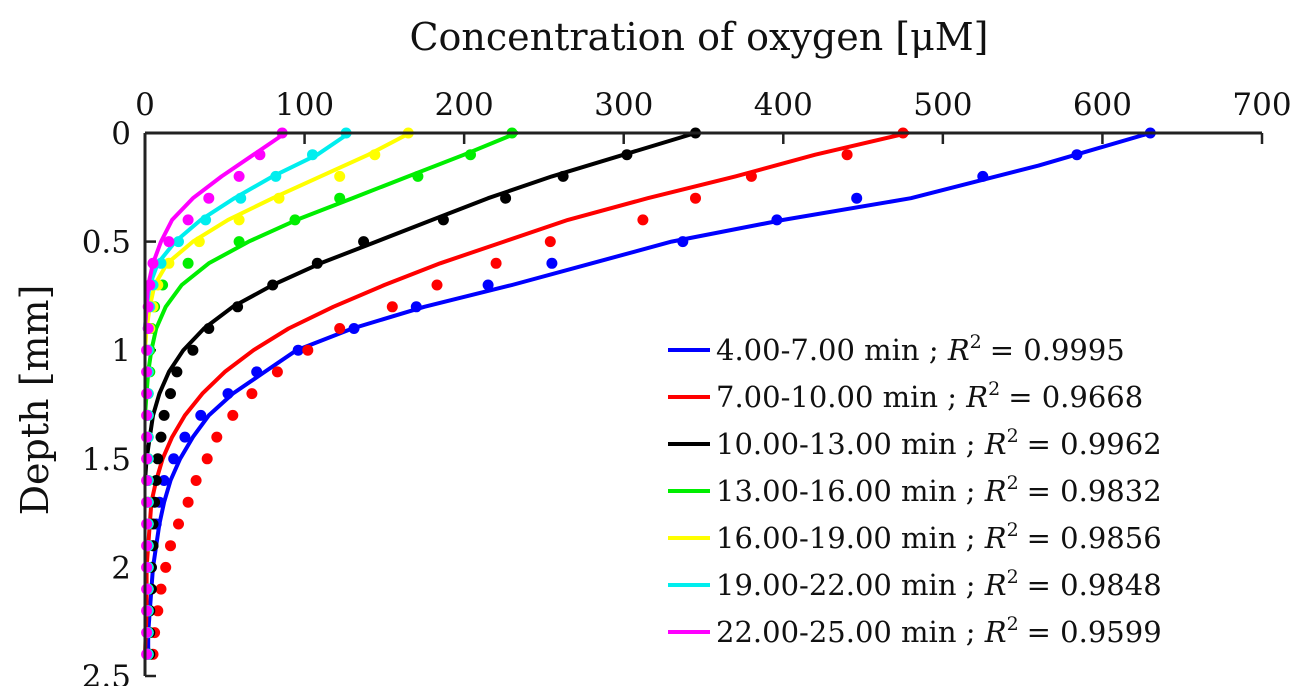 The image size is (1311, 686). I want to click on legend-entry: 7.00-10.00 min ; R2 = 0.9668, so click(929, 396).